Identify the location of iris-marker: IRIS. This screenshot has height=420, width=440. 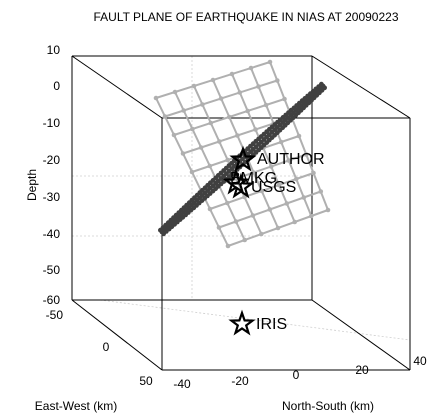
(257, 322).